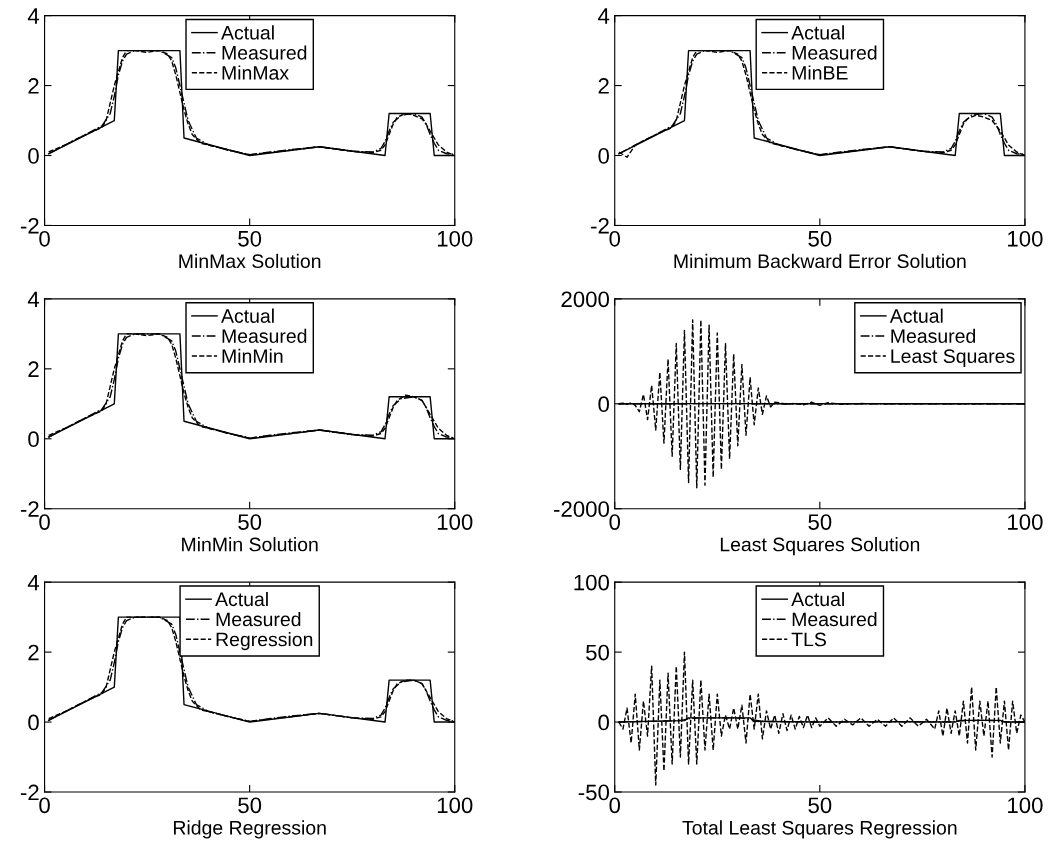 The image size is (1061, 867). I want to click on y-tick-label: 50, so click(597, 652).